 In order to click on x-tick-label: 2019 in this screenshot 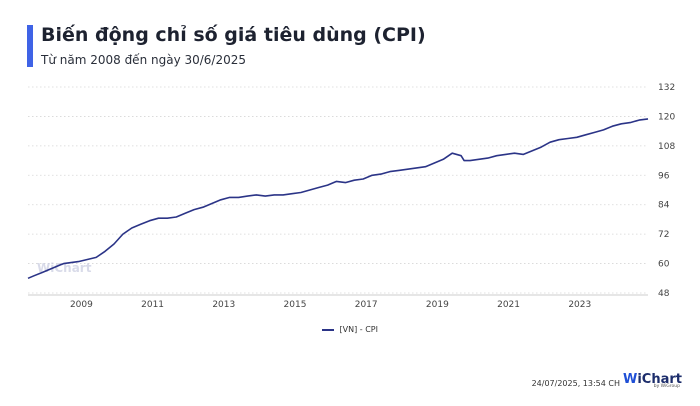, I will do `click(437, 305)`.